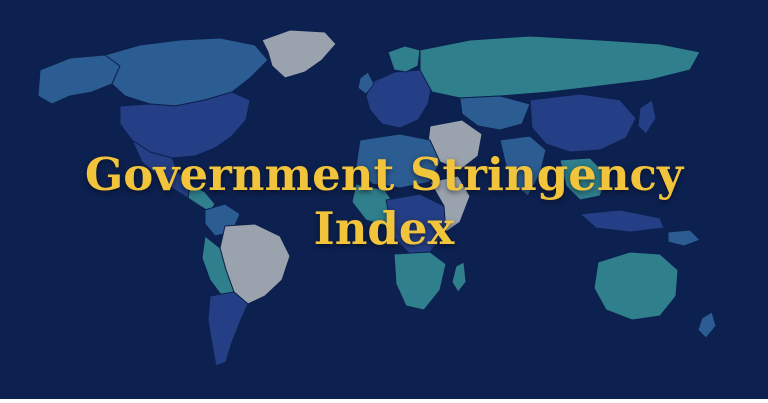  What do you see at coordinates (495, 113) in the screenshot?
I see `map-region-central-asia` at bounding box center [495, 113].